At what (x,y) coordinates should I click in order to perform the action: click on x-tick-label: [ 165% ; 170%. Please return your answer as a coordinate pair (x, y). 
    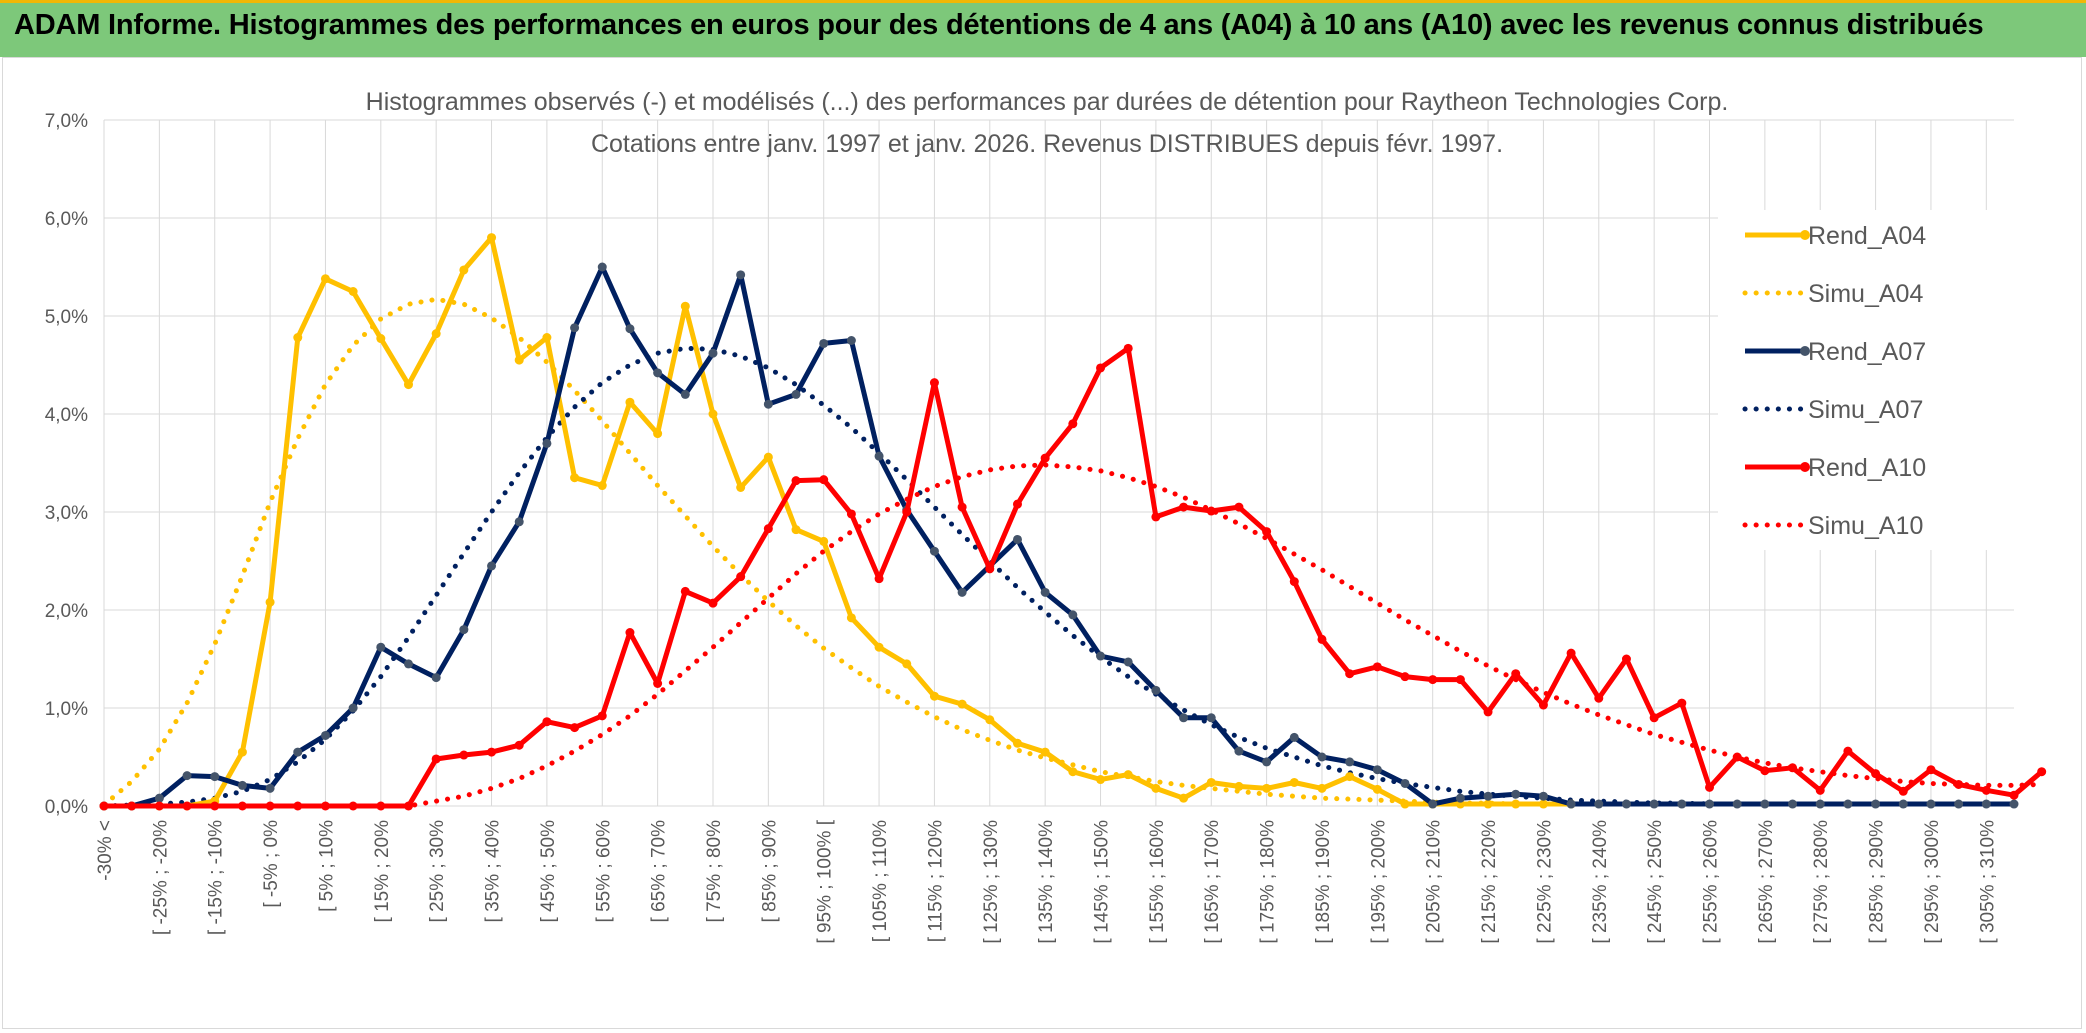
    Looking at the image, I should click on (1212, 882).